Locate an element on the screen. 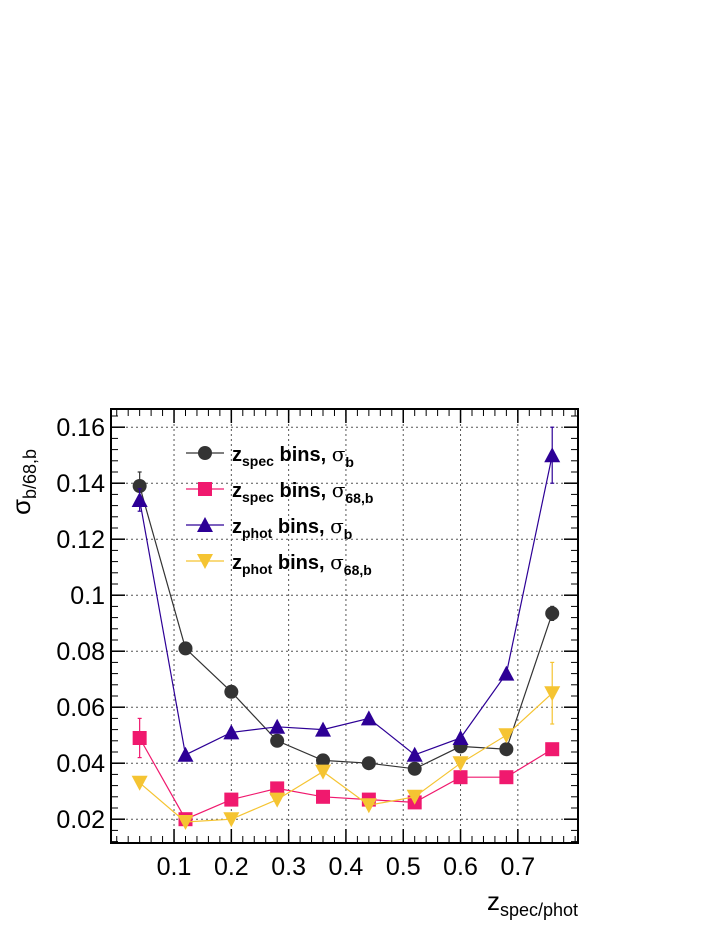 This screenshot has width=707, height=938. x-axis-title: zspec/phot is located at coordinates (532, 903).